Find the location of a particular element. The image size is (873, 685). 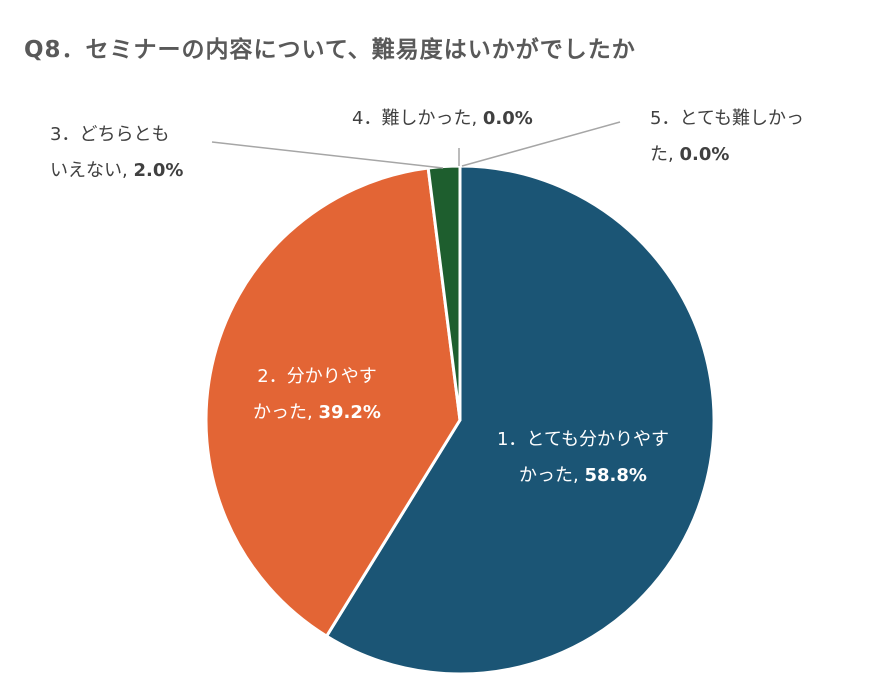

data-label-2: 2．分かりやすかった, 39.2% is located at coordinates (317, 394).